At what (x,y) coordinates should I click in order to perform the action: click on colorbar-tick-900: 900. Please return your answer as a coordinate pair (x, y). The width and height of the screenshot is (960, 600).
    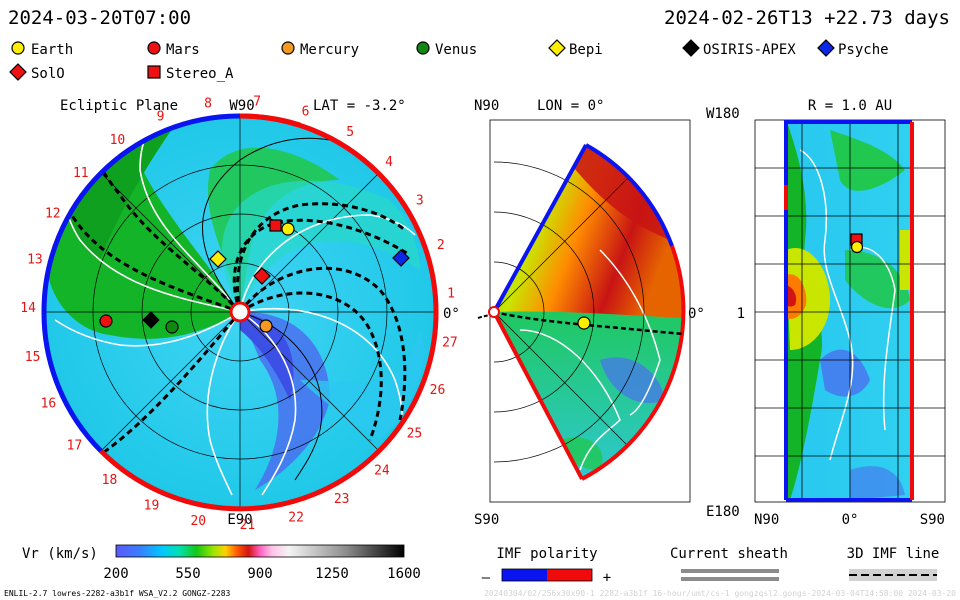
    Looking at the image, I should click on (259, 574).